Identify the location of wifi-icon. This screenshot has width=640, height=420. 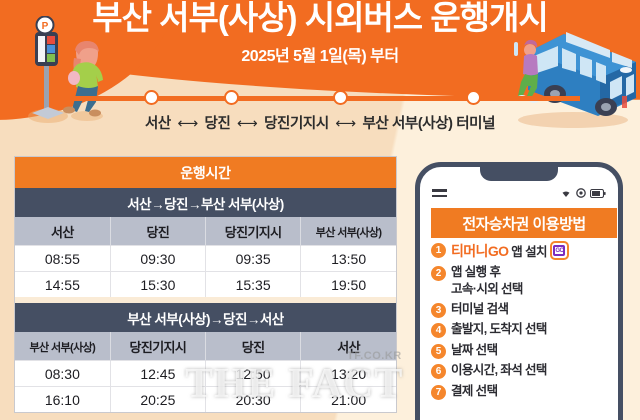
(566, 194).